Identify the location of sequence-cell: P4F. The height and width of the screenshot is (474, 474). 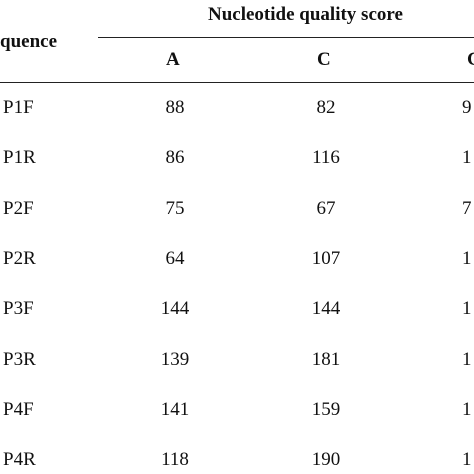
(18, 409).